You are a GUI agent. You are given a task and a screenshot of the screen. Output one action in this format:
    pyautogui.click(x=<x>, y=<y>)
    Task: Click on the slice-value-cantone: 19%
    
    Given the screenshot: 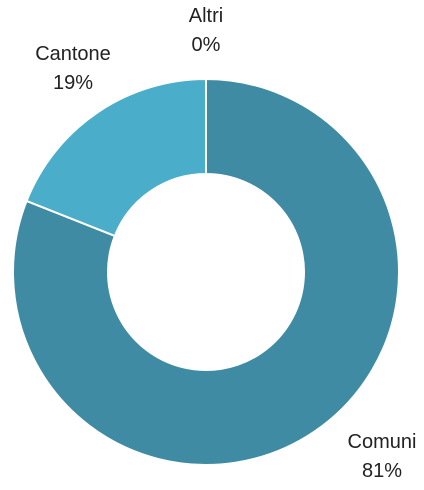 What is the action you would take?
    pyautogui.click(x=73, y=83)
    